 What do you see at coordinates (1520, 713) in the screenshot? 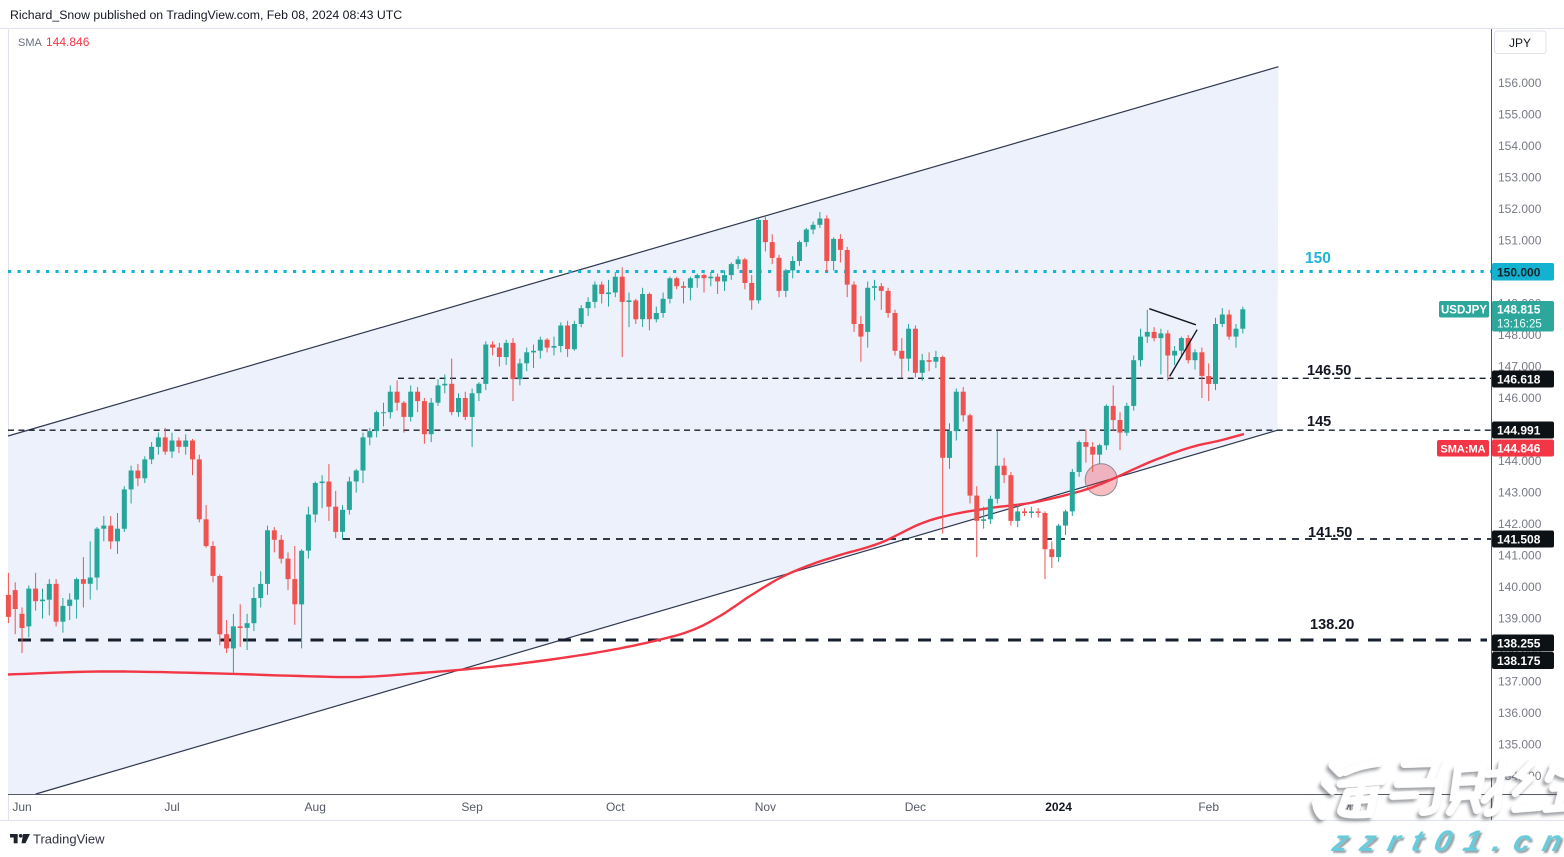
I see `svg-text: 136.000` at bounding box center [1520, 713].